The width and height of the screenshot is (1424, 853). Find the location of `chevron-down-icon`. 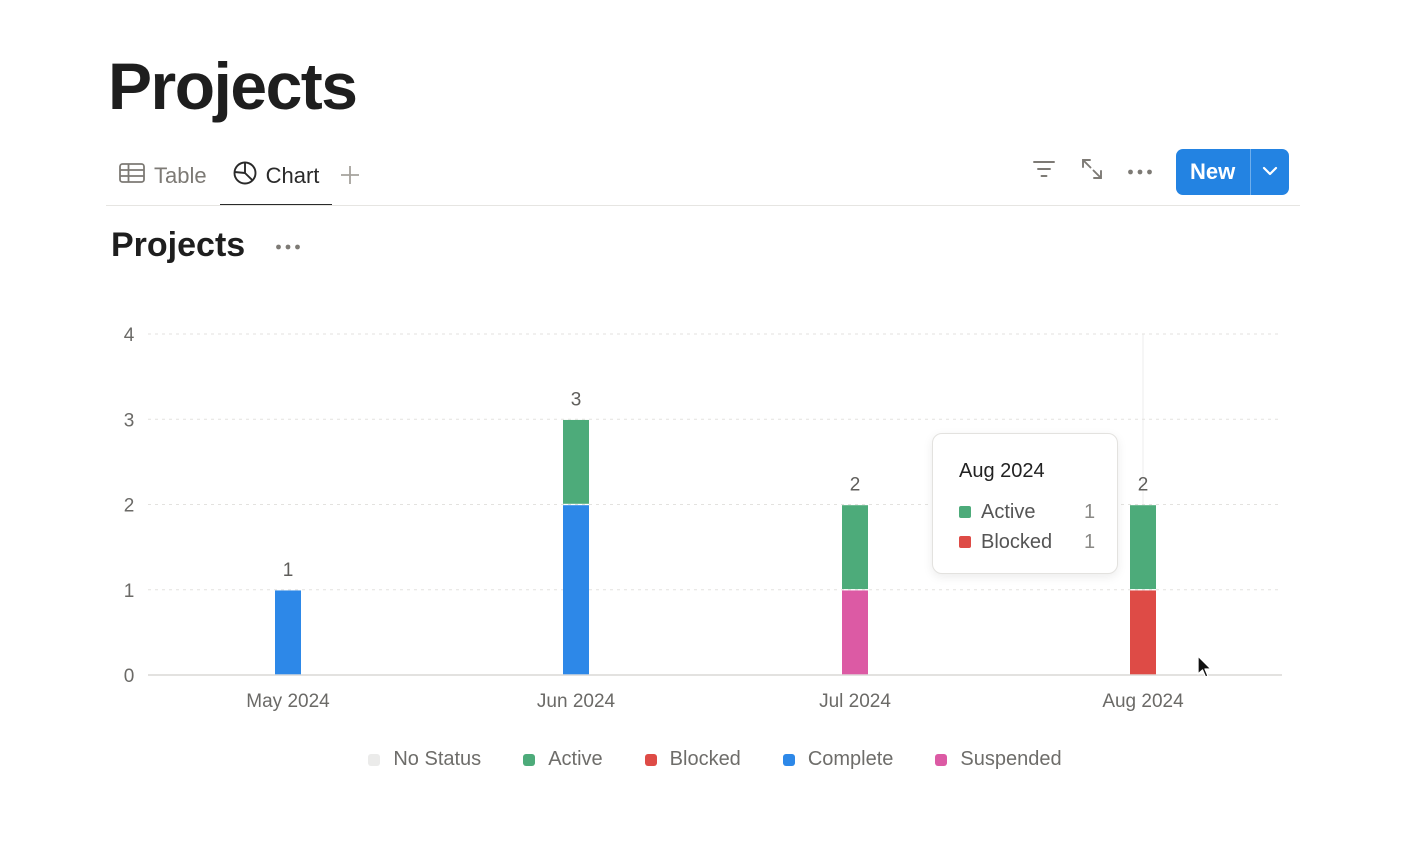

chevron-down-icon is located at coordinates (1270, 172).